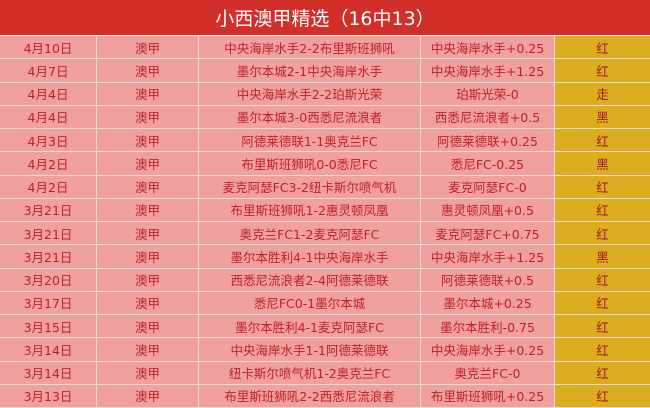 The width and height of the screenshot is (650, 408). I want to click on table-row: 4月4日 澳甲 墨尔本城3-0西悉尼流浪者 西悉尼流浪者+0.5 黑, so click(325, 117).